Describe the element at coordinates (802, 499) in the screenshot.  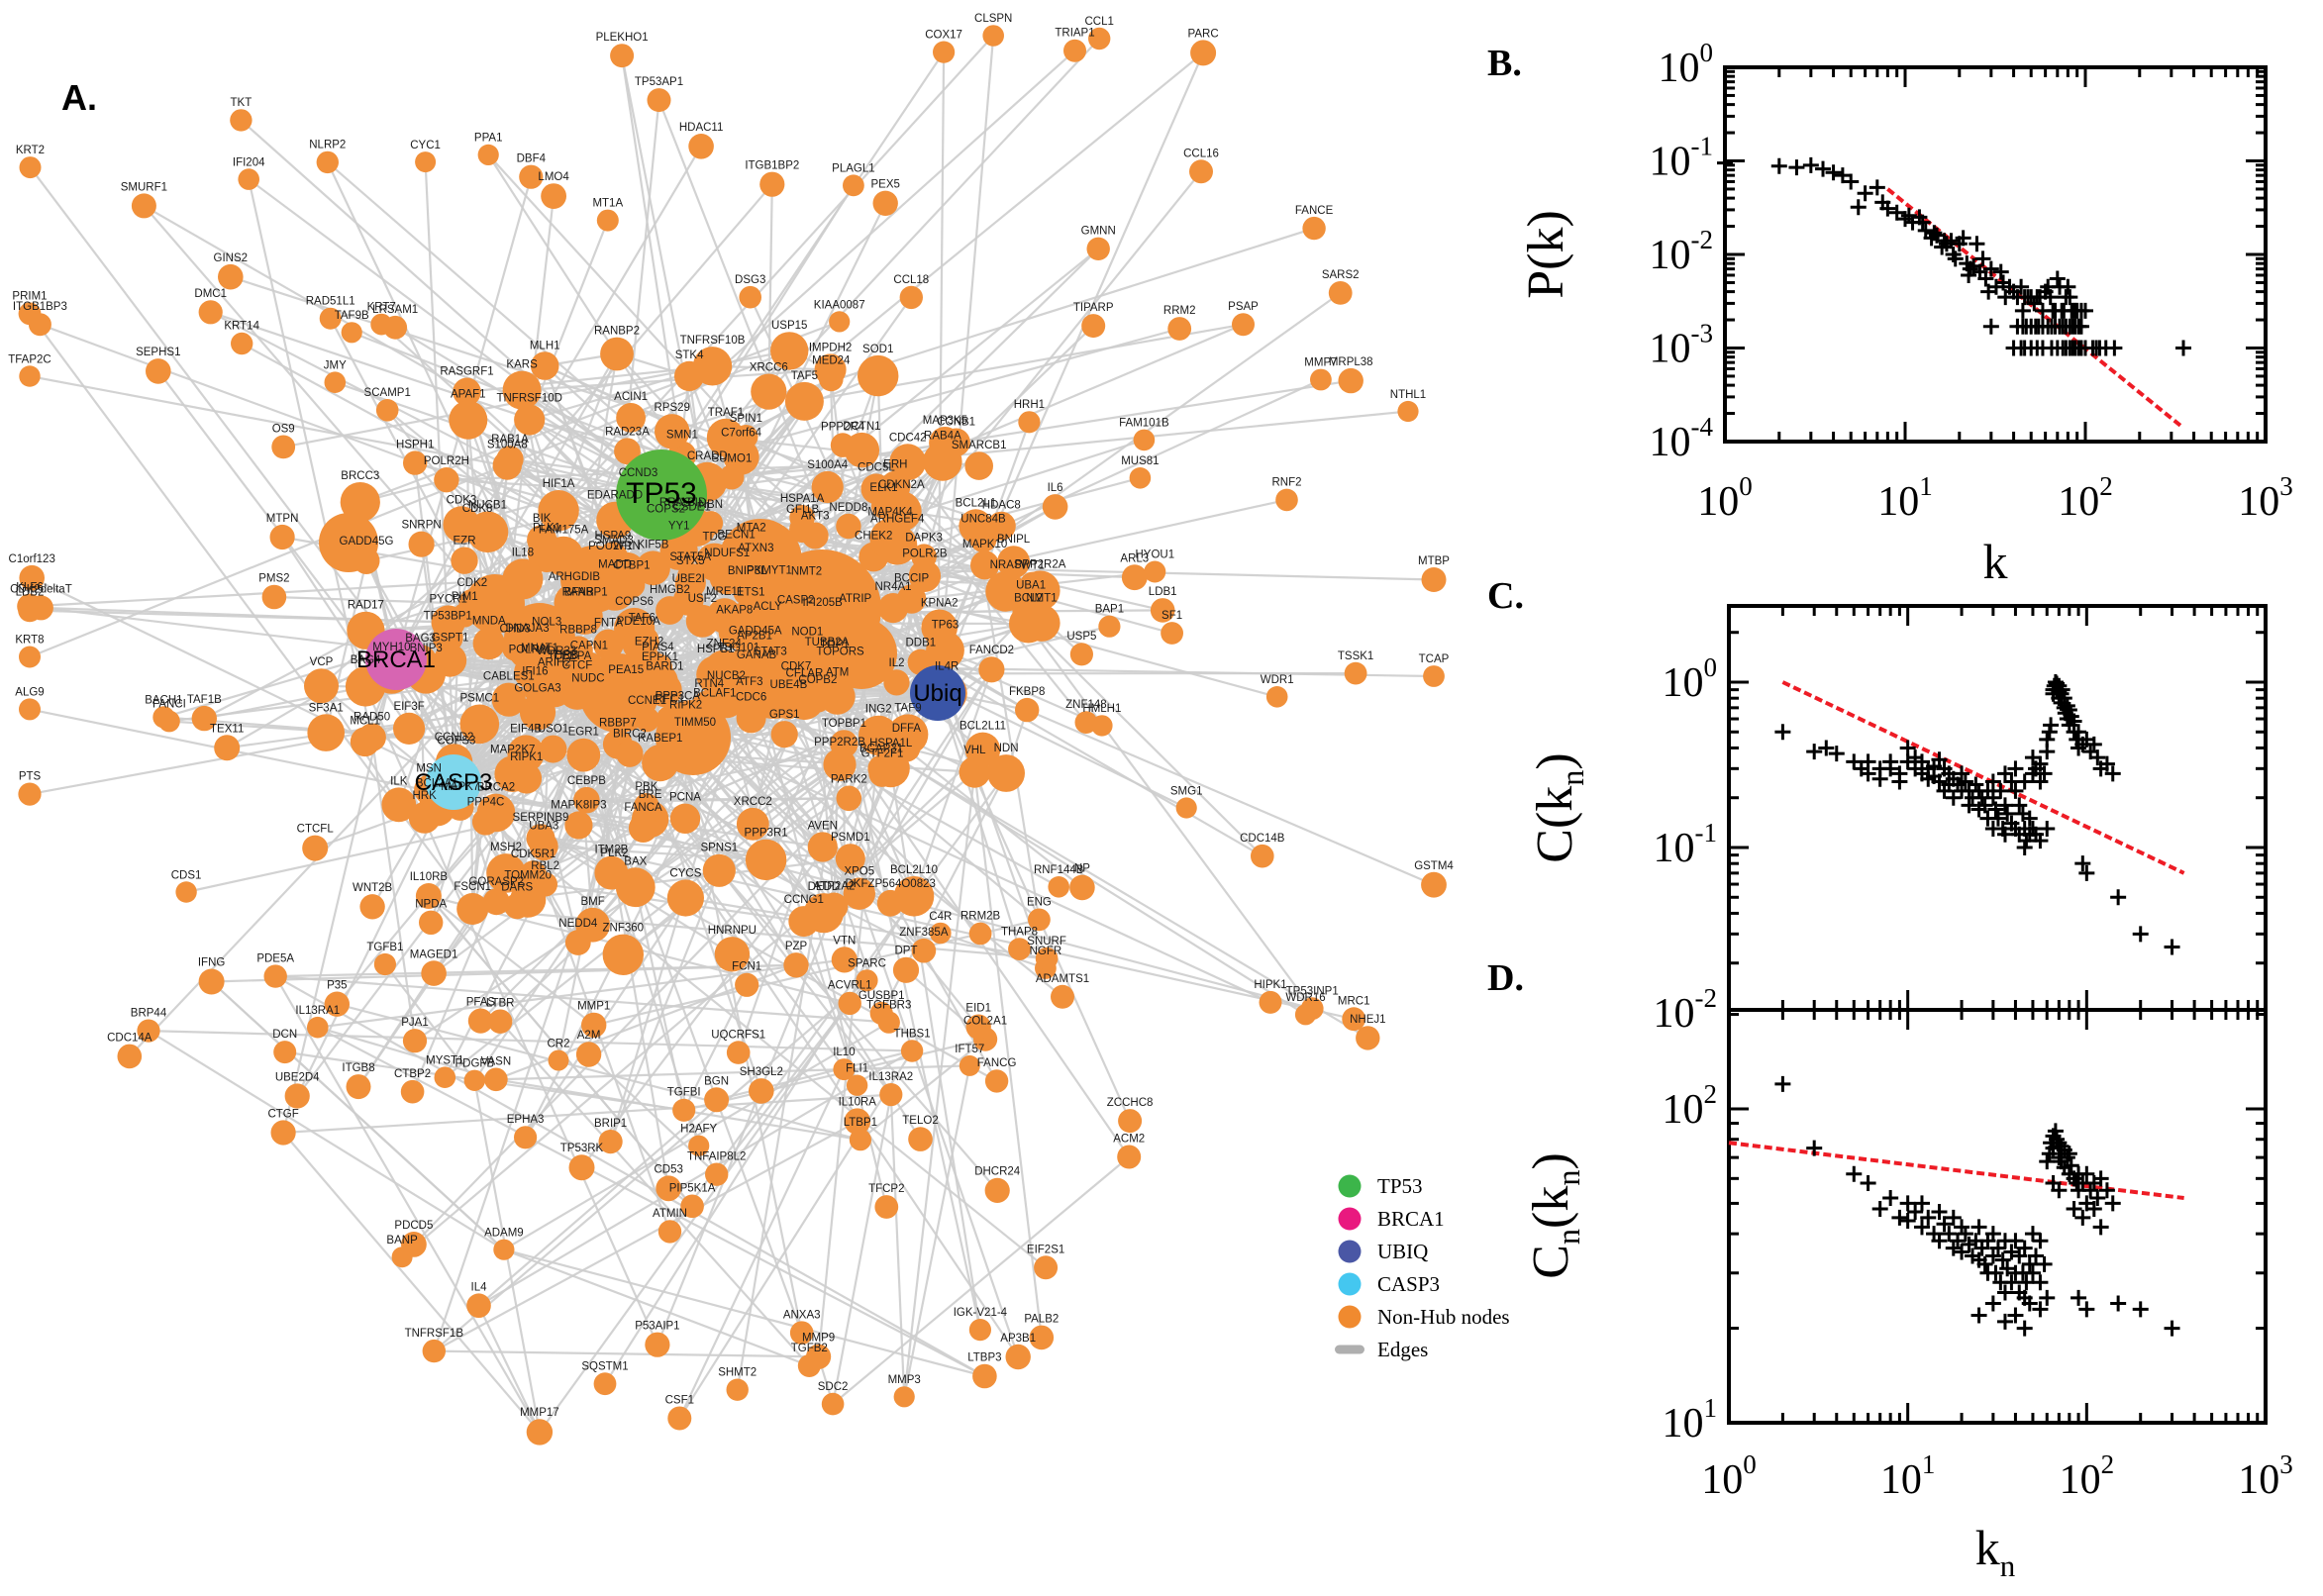
I see `network-node-label: HSPA1A` at that location.